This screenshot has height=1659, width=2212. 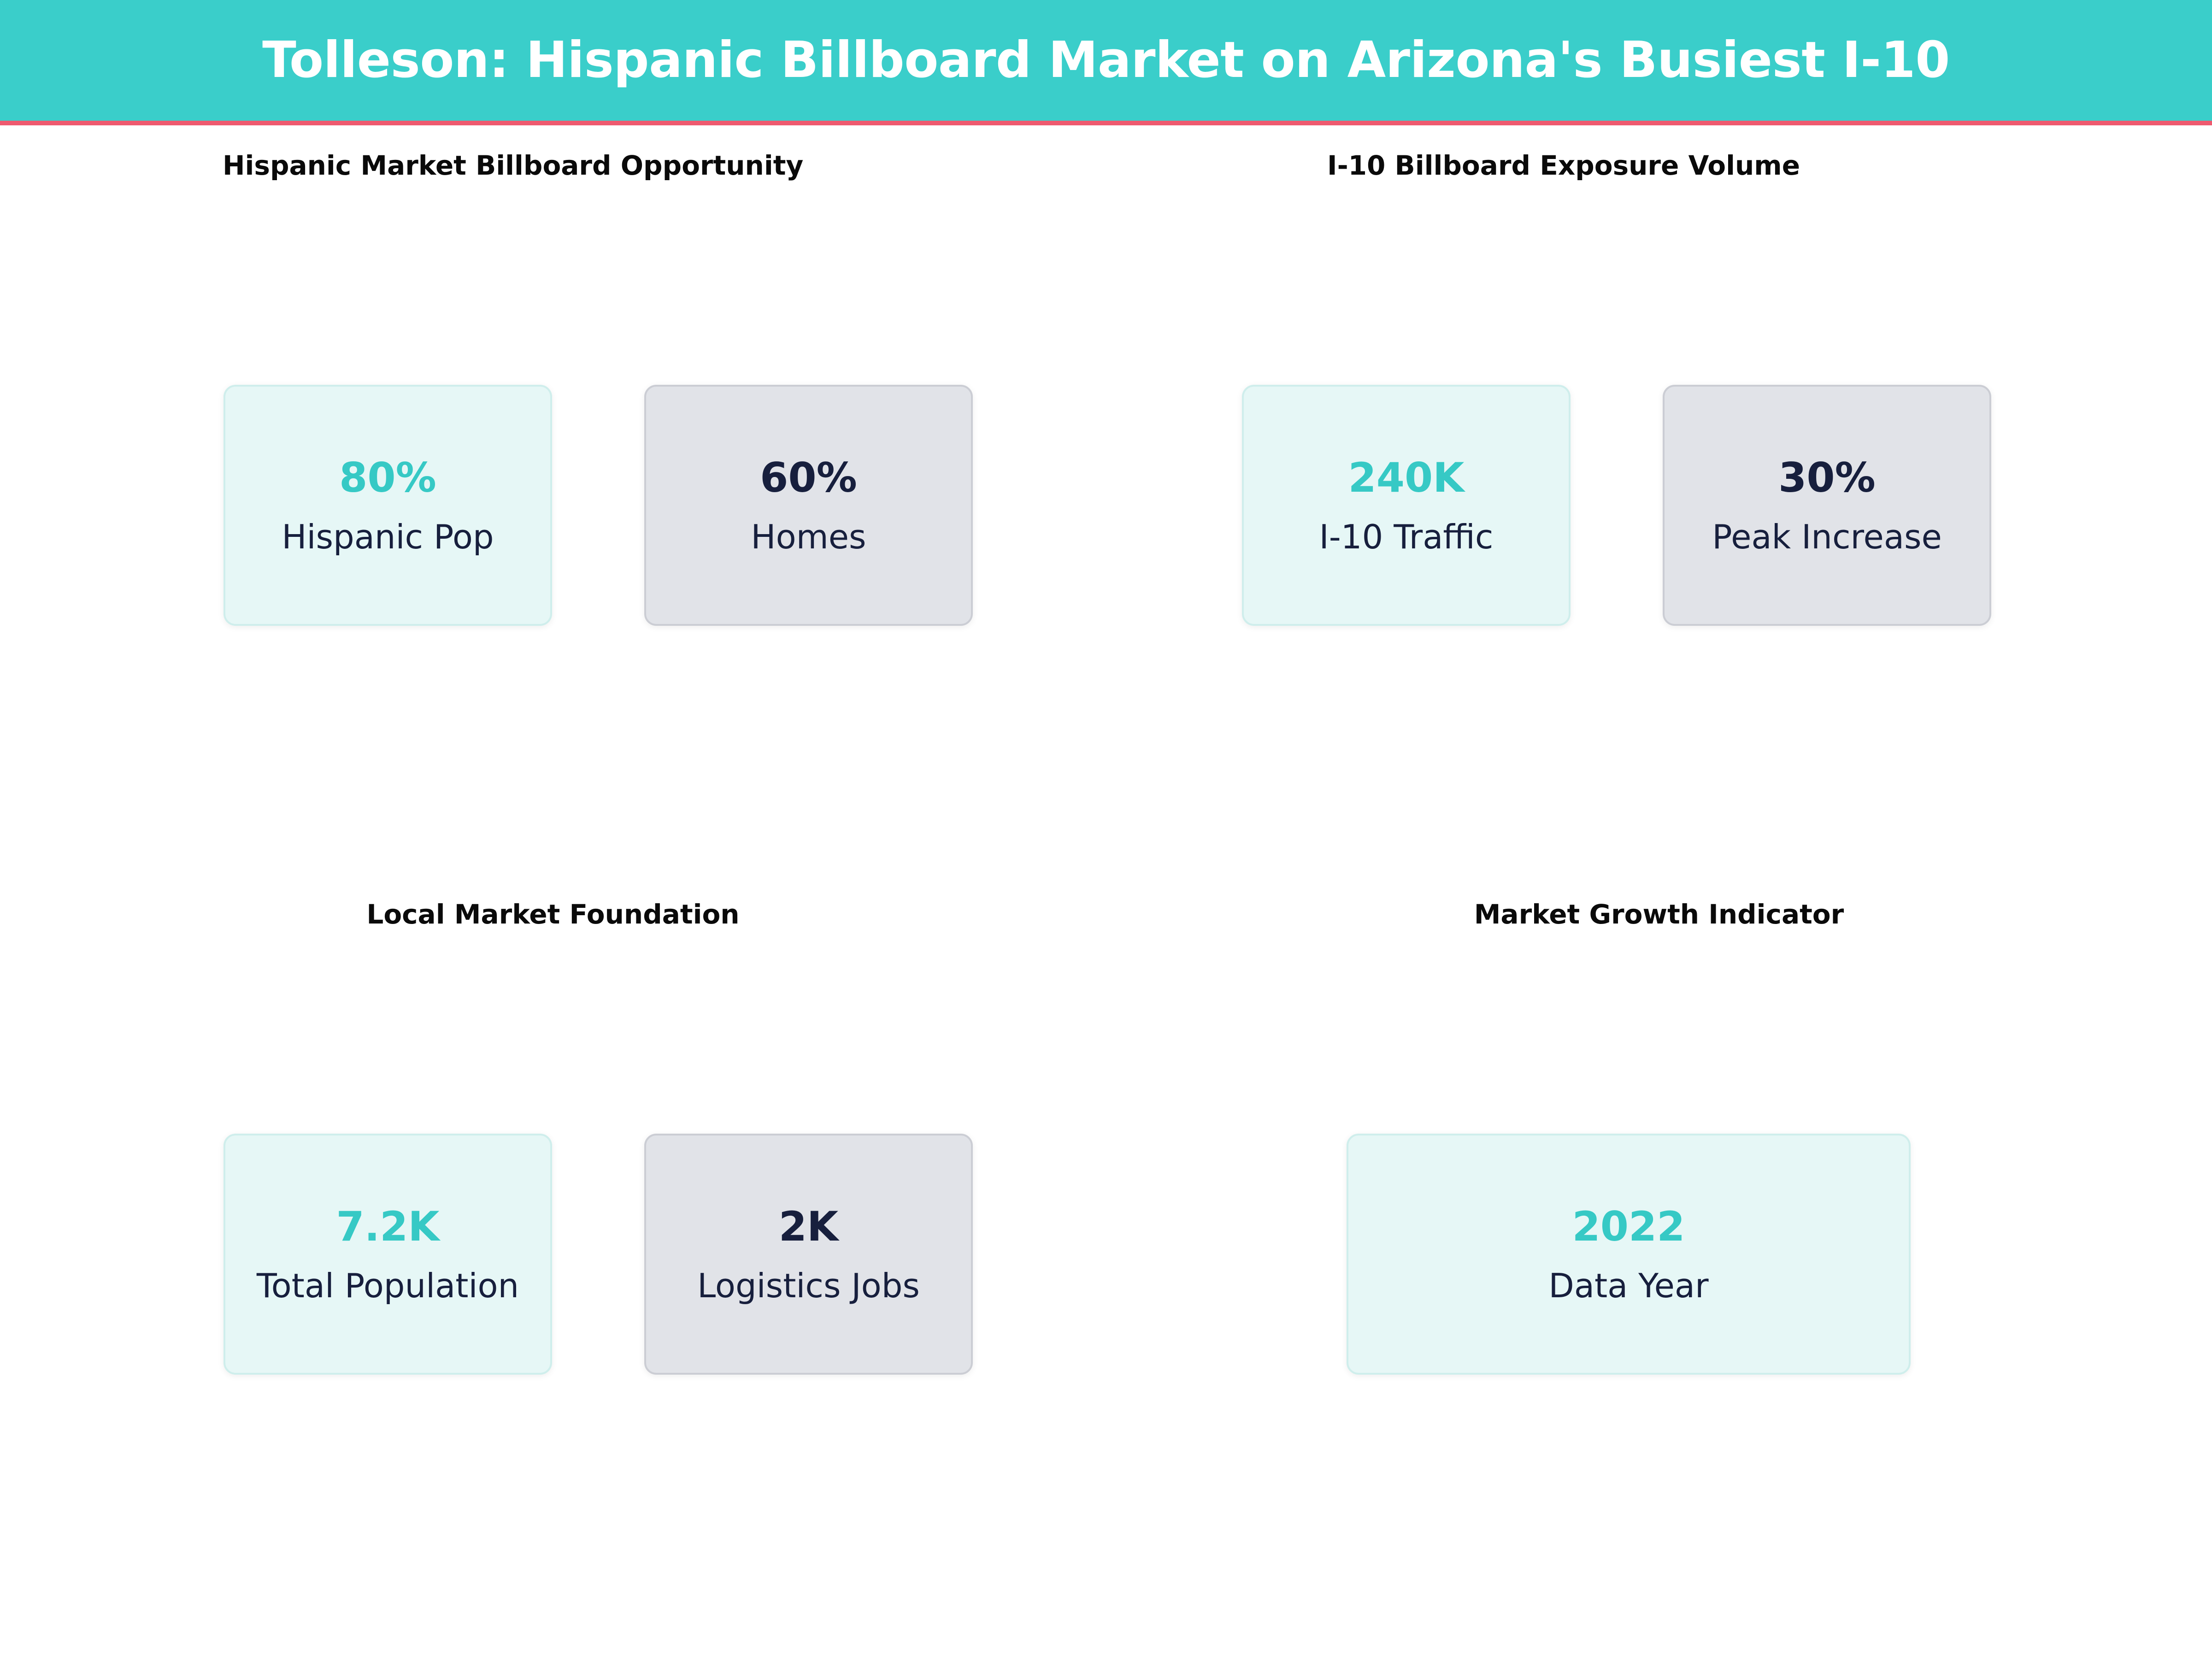 I want to click on stat-value: 2022, so click(x=1628, y=1226).